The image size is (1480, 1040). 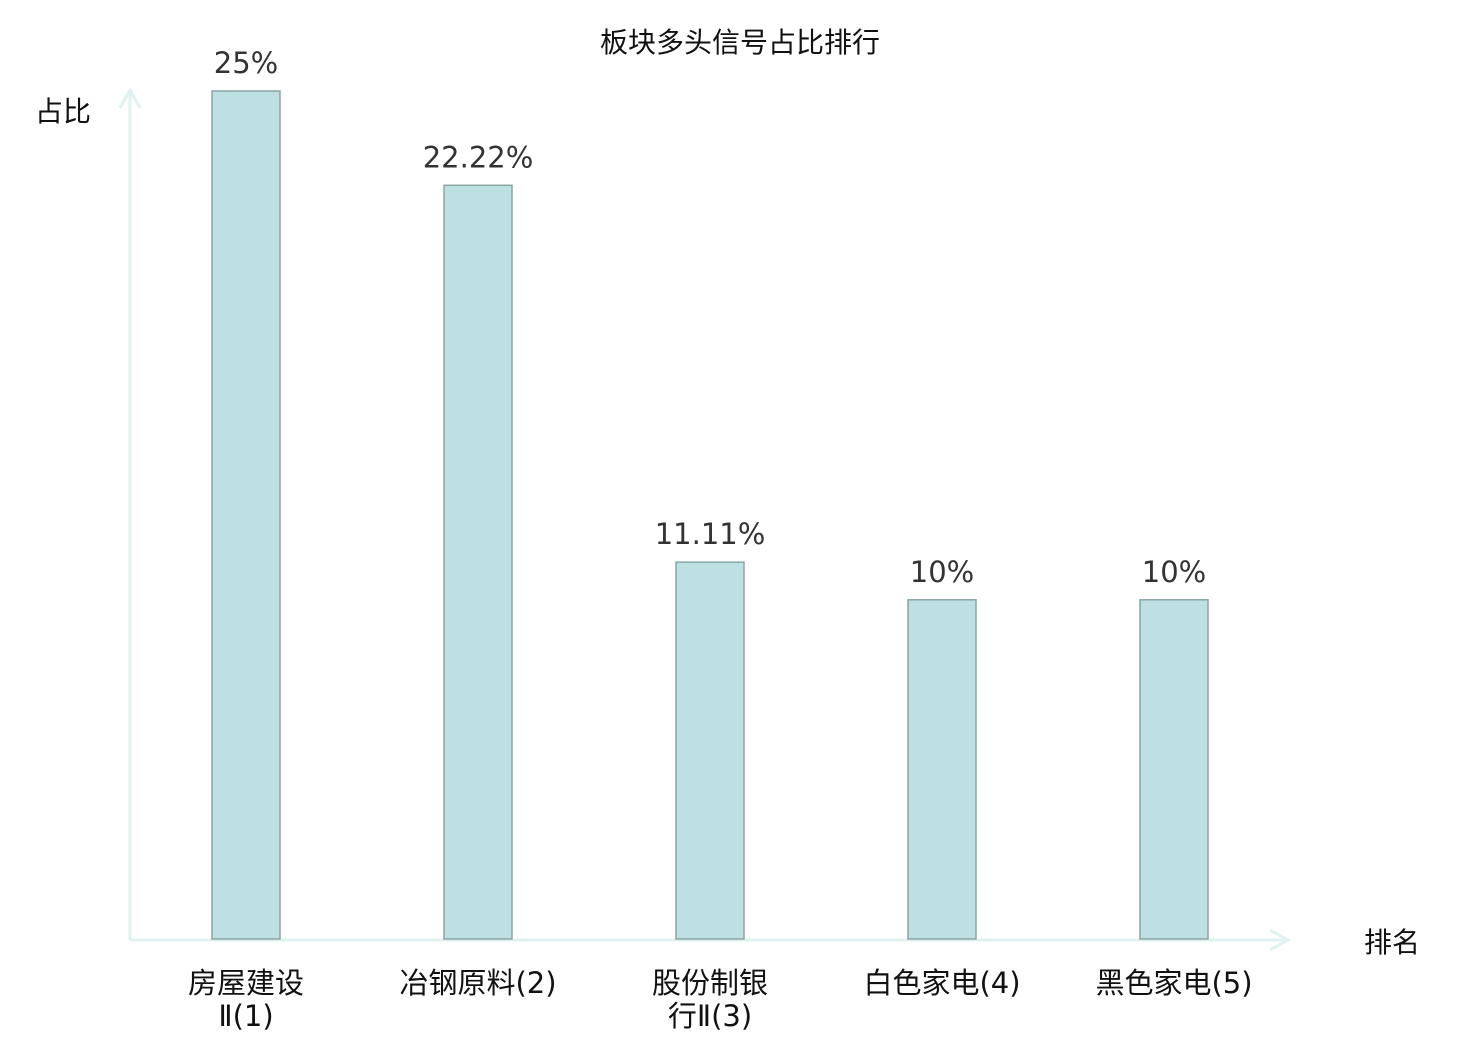 What do you see at coordinates (1173, 983) in the screenshot?
I see `x-tick-label: 黑色家电(5)` at bounding box center [1173, 983].